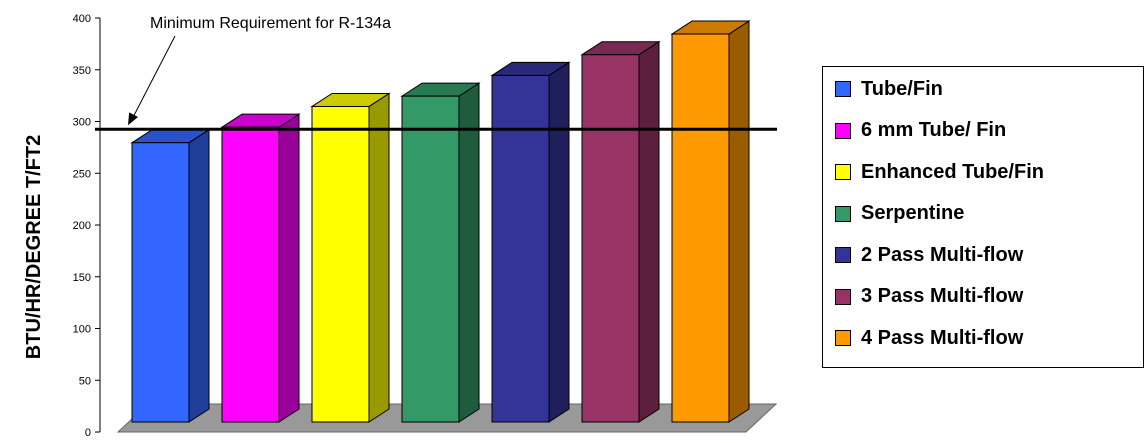 This screenshot has width=1148, height=443. Describe the element at coordinates (82, 174) in the screenshot. I see `y-tick-label: 250` at that location.